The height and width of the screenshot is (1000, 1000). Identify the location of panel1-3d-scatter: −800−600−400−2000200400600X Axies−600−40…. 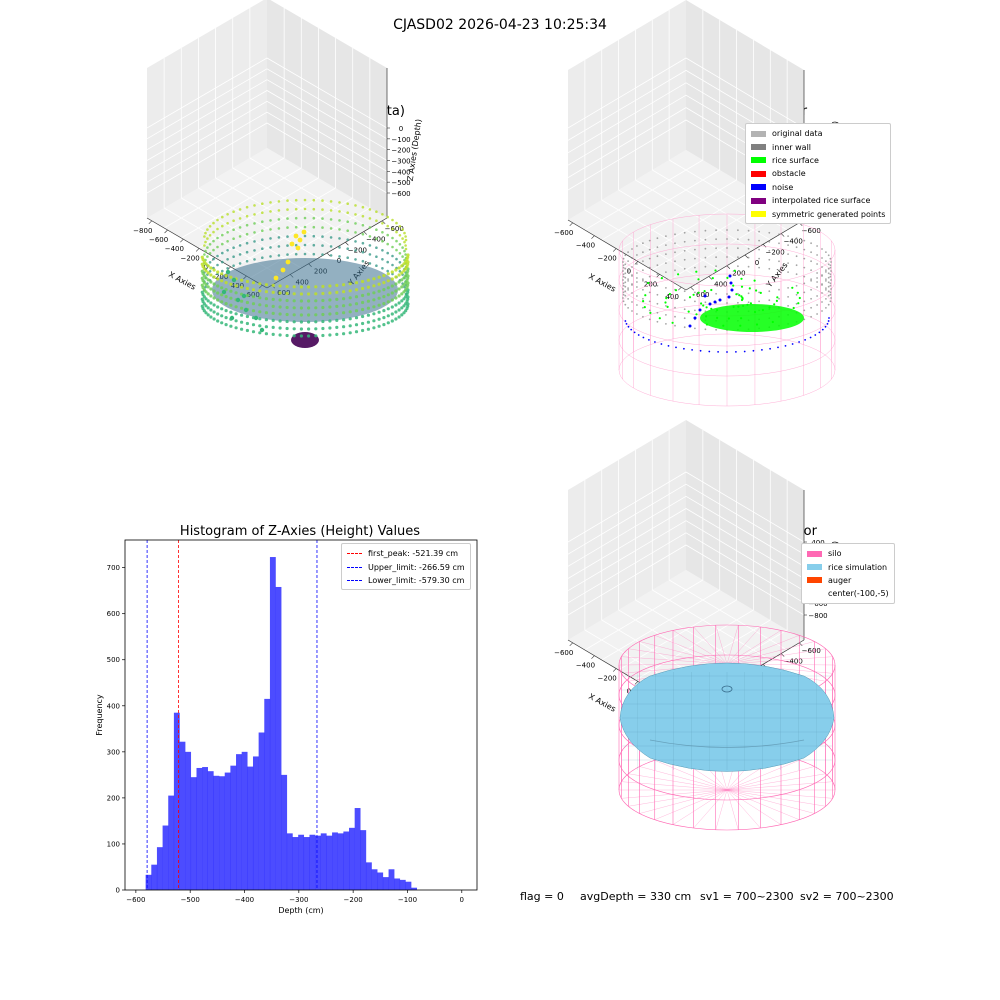
(278, 174).